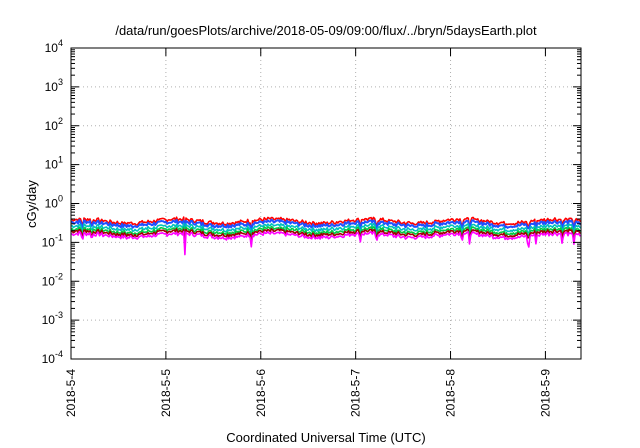 This screenshot has width=640, height=448. What do you see at coordinates (31, 204) in the screenshot?
I see `y-axis-label: cGy/day` at bounding box center [31, 204].